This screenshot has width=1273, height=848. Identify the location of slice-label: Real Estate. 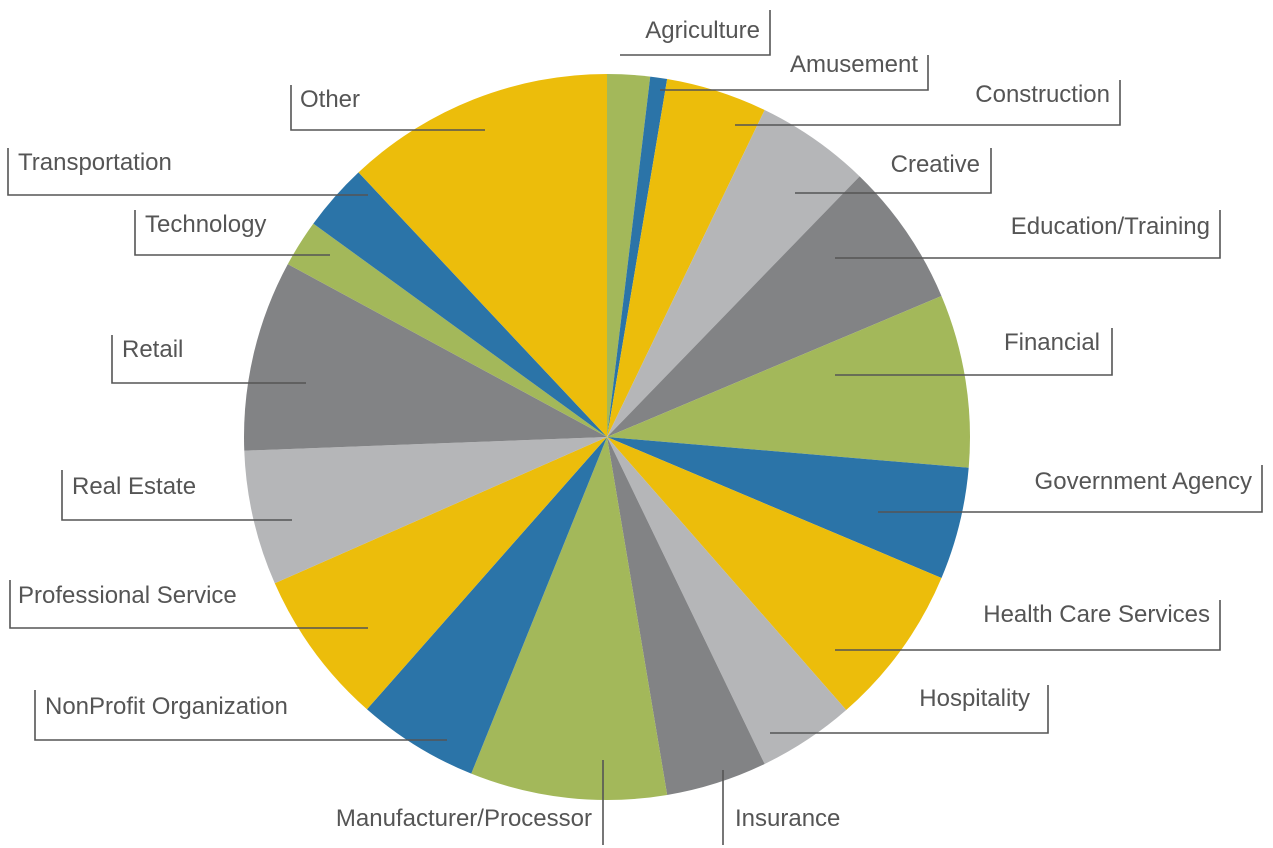
(134, 486).